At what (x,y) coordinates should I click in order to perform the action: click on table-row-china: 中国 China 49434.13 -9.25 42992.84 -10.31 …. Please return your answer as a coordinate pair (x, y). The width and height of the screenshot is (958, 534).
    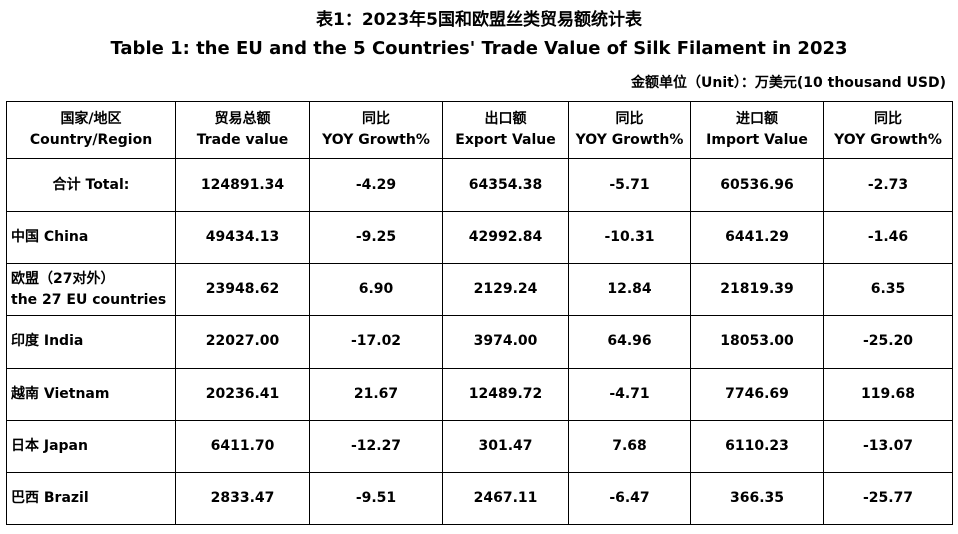
    Looking at the image, I should click on (479, 238).